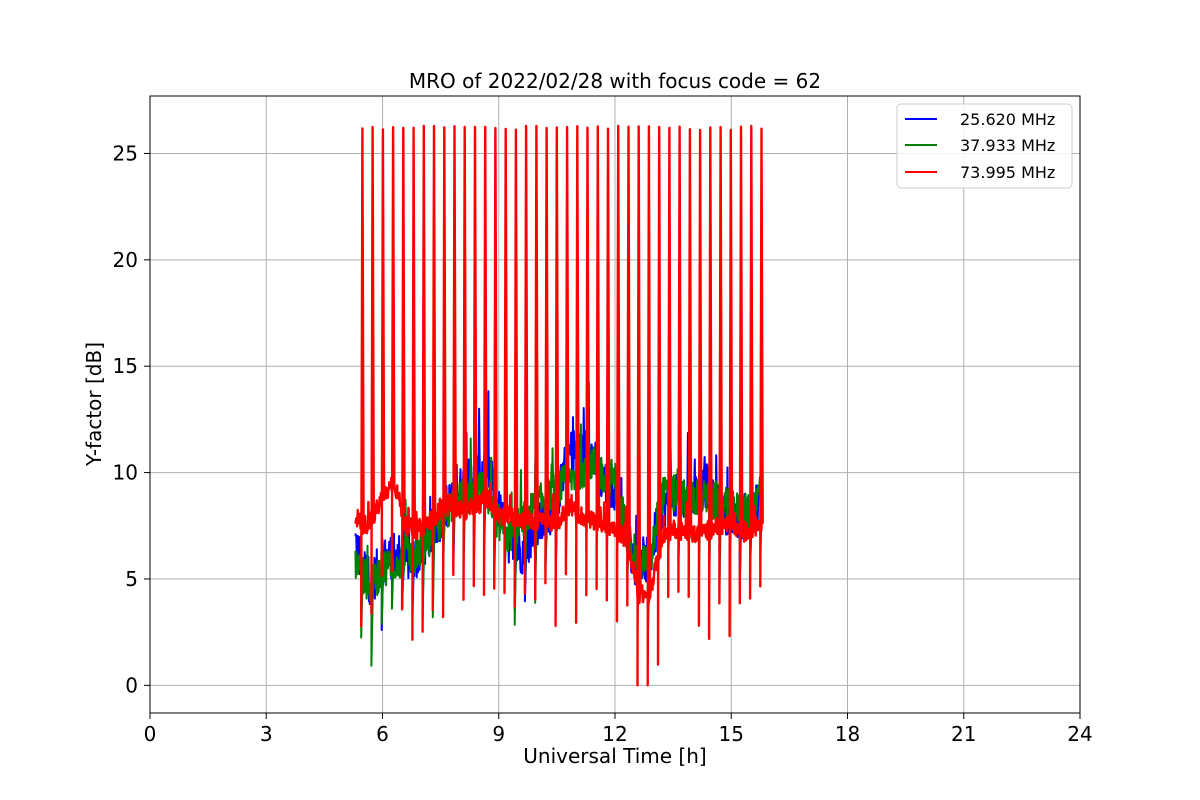  Describe the element at coordinates (1079, 734) in the screenshot. I see `x-tick-label: 24` at that location.